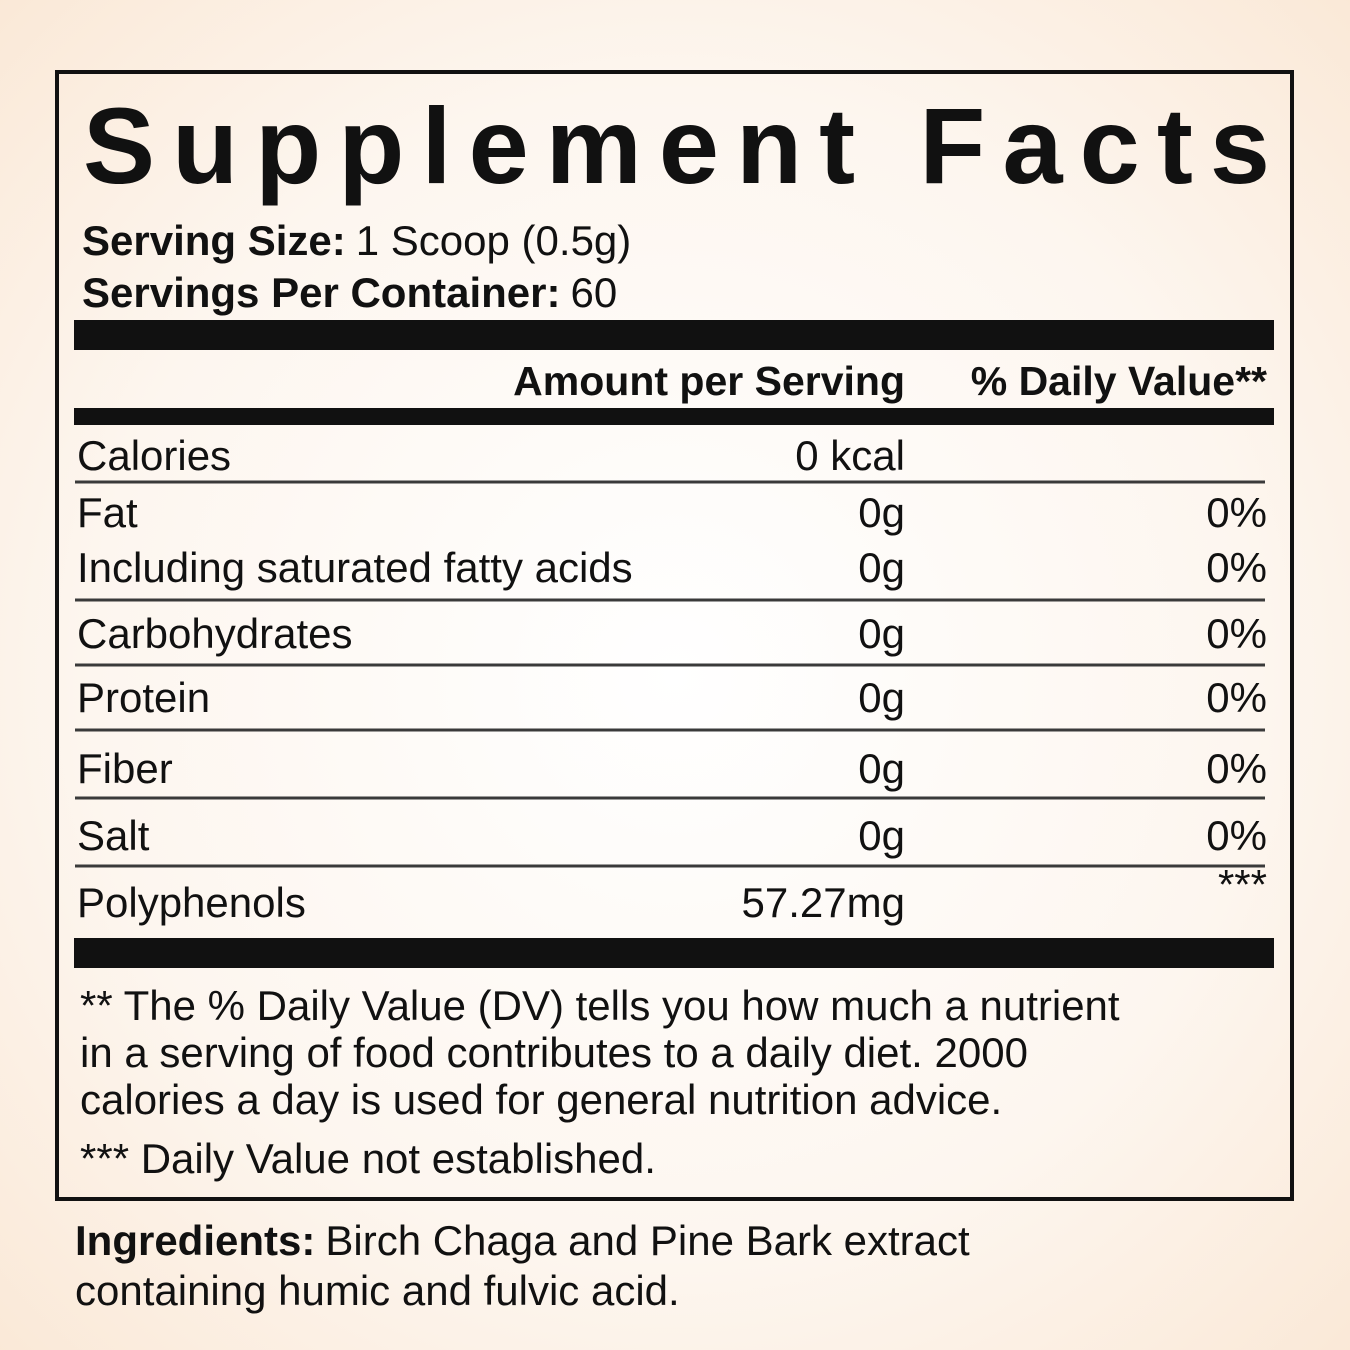 Image resolution: width=1350 pixels, height=1350 pixels. Describe the element at coordinates (494, 240) in the screenshot. I see `serving-size-value: 1 Scoop (0.5g)` at that location.